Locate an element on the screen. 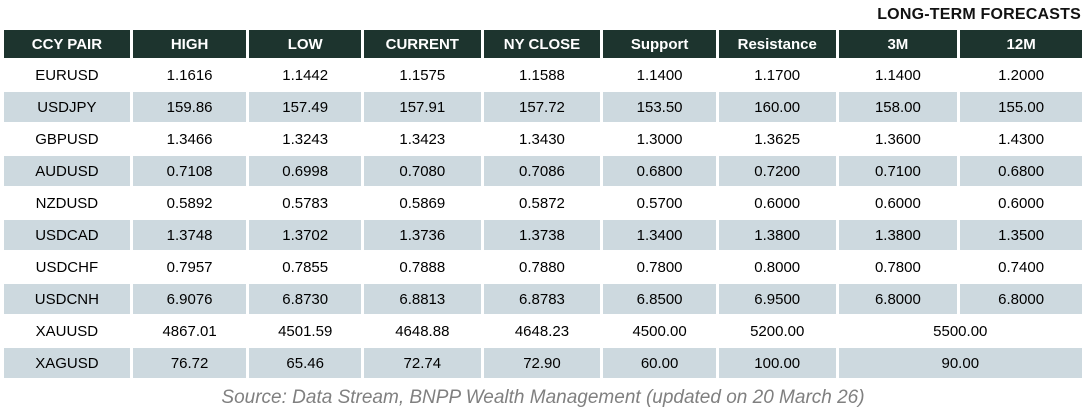 The height and width of the screenshot is (420, 1086). high-cell: 1.3748 is located at coordinates (191, 236).